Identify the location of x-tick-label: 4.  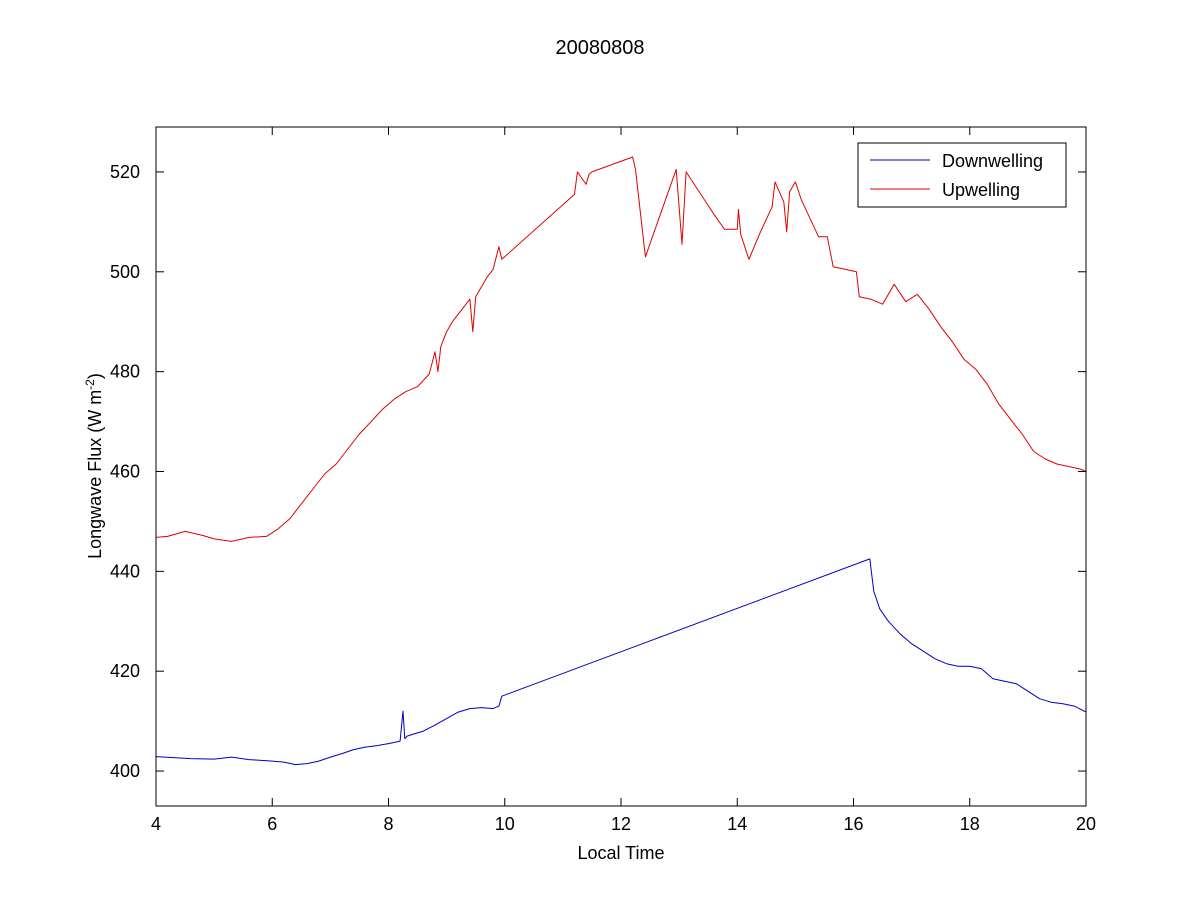
(156, 824).